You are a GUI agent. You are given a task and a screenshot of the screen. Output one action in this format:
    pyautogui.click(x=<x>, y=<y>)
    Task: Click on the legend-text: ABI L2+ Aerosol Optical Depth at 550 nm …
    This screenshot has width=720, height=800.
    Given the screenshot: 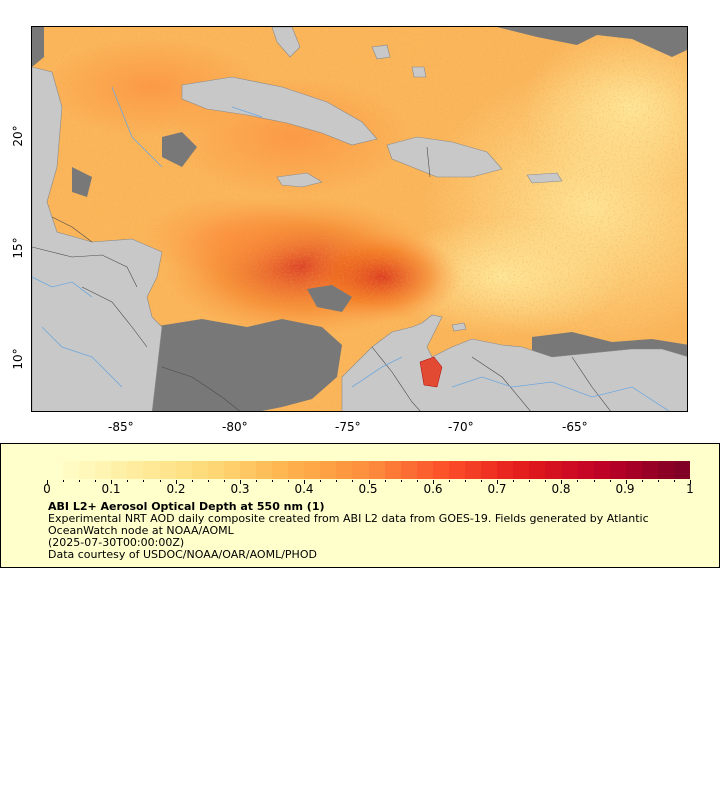 What is the action you would take?
    pyautogui.click(x=368, y=531)
    